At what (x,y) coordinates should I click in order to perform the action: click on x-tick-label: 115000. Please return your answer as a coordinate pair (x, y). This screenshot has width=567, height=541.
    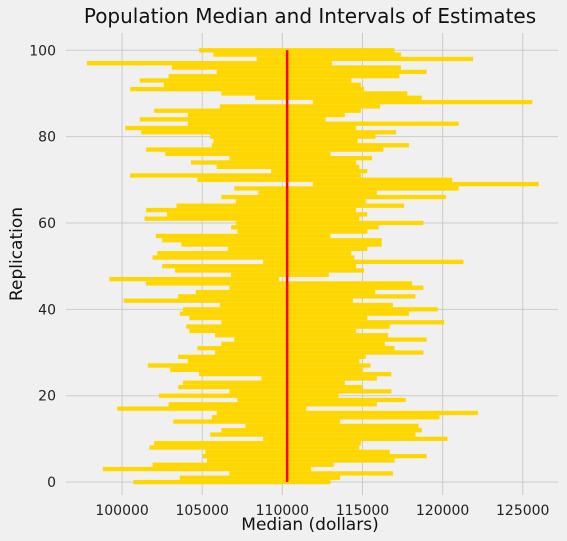
    Looking at the image, I should click on (362, 511).